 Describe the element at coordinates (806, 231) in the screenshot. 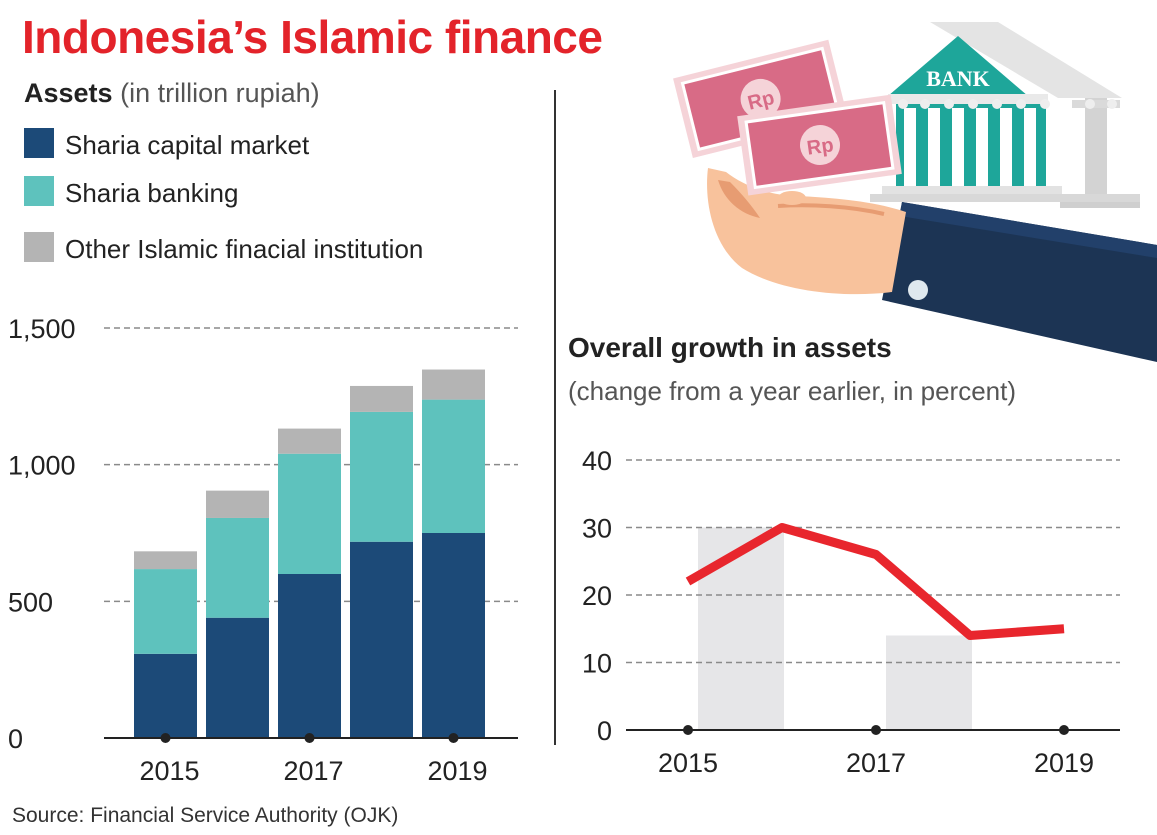

I see `hand-icon` at that location.